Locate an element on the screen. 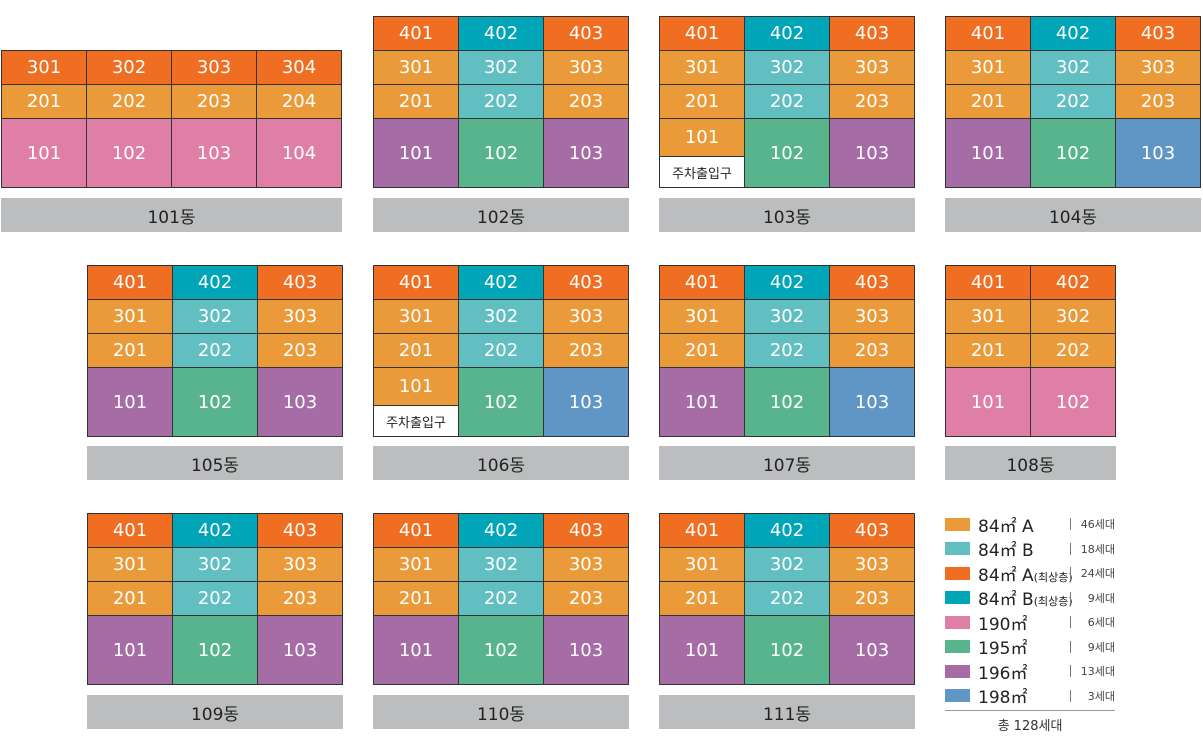 The height and width of the screenshot is (743, 1203). legend-size-text: 190㎡ is located at coordinates (1003, 624).